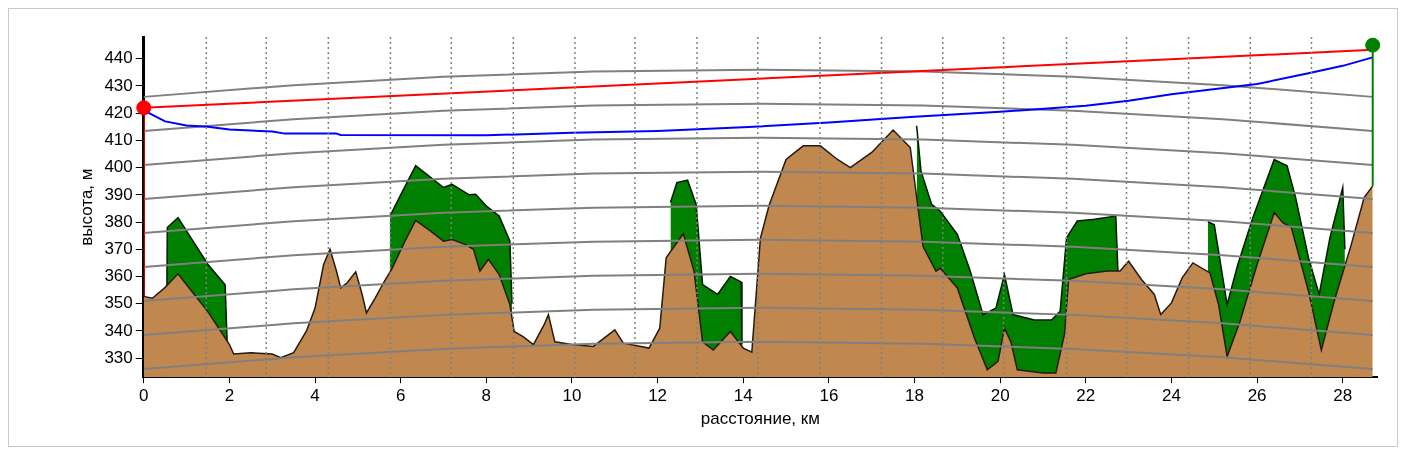 This screenshot has width=1406, height=455. I want to click on x-tick-label: 10, so click(572, 396).